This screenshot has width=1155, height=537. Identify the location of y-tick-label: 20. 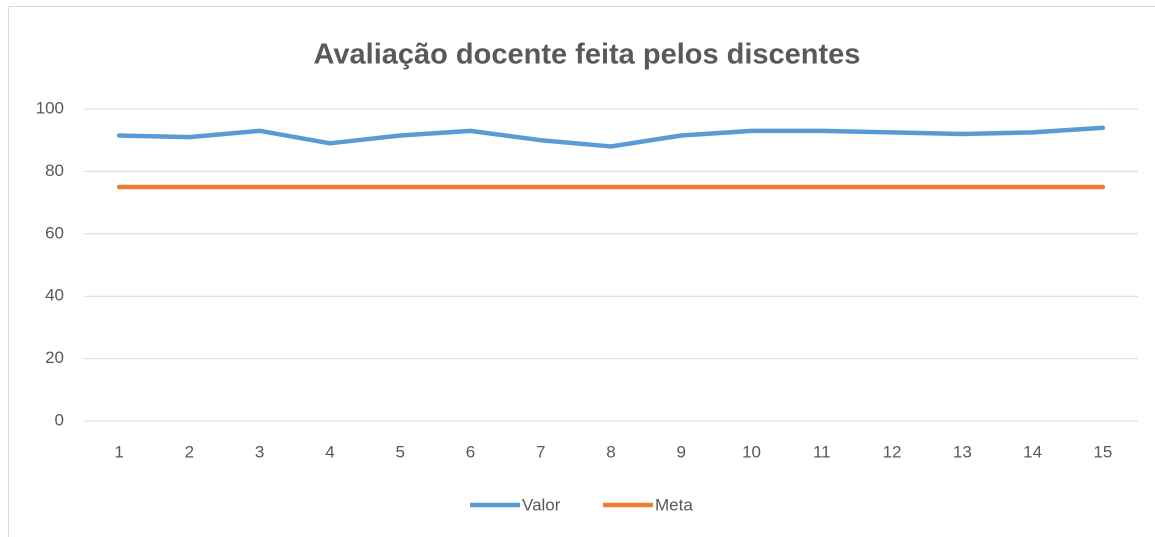
(54, 357).